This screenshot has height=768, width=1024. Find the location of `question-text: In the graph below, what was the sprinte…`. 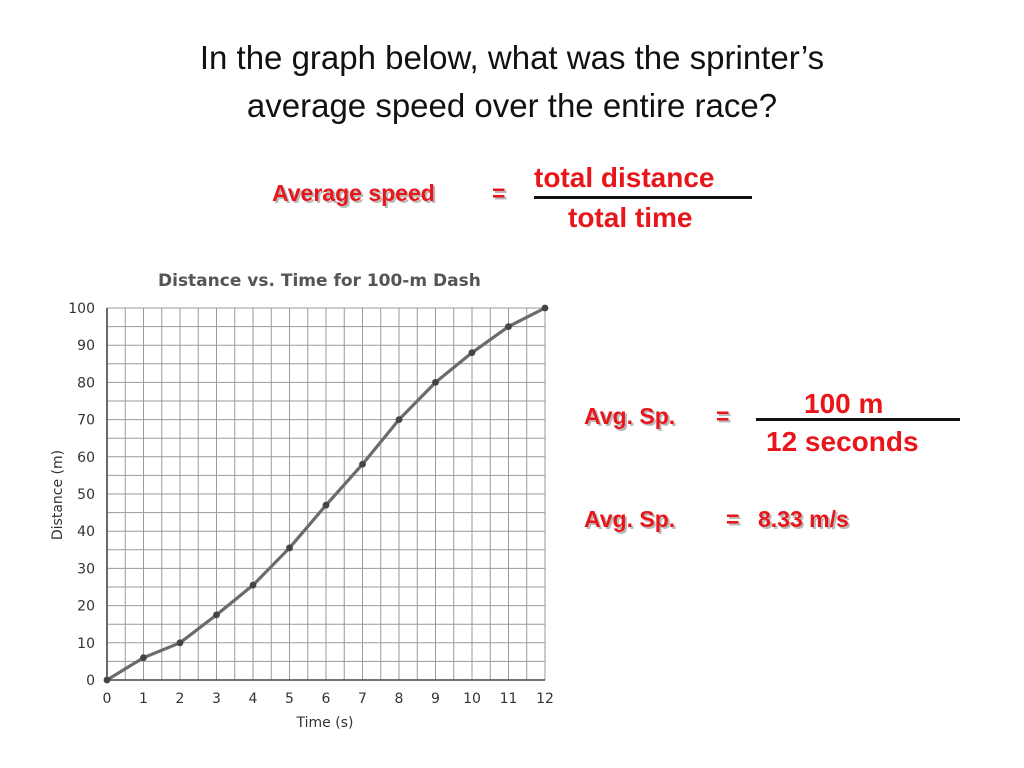

question-text: In the graph below, what was the sprinte… is located at coordinates (512, 82).